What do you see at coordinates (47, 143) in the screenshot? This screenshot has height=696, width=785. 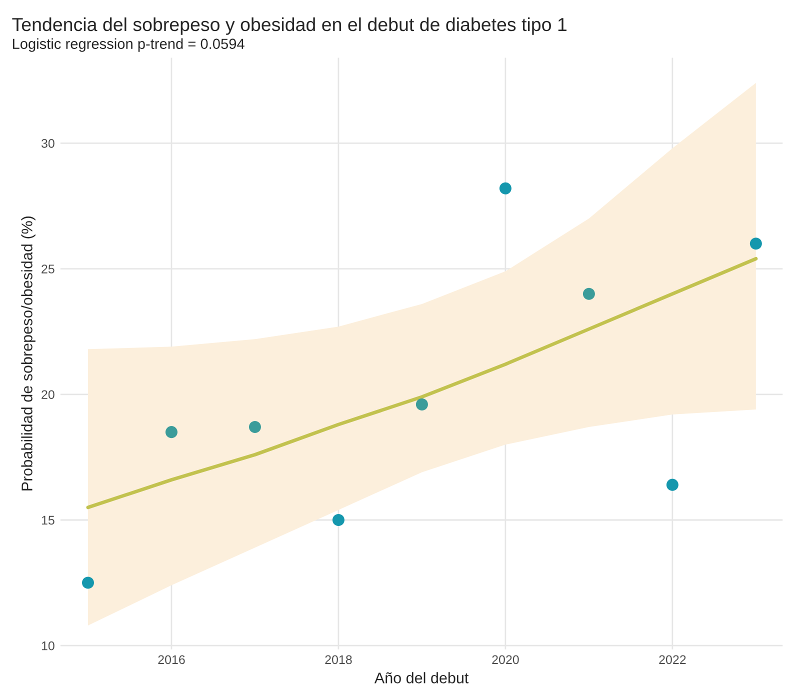 I see `y-tick-label: 30` at bounding box center [47, 143].